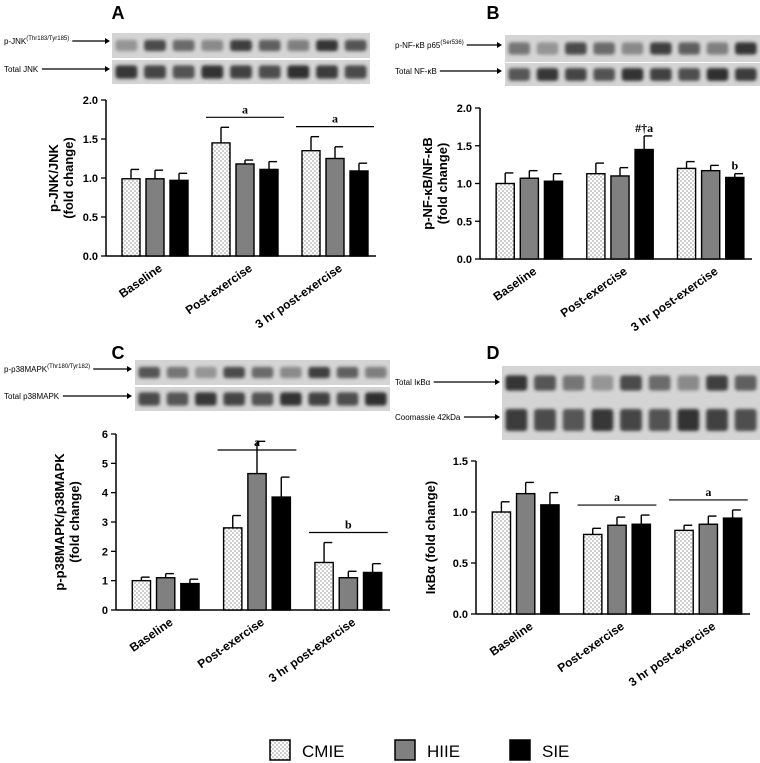 This screenshot has height=763, width=760. I want to click on blot-label-bottom: Total NF-κB, so click(416, 71).